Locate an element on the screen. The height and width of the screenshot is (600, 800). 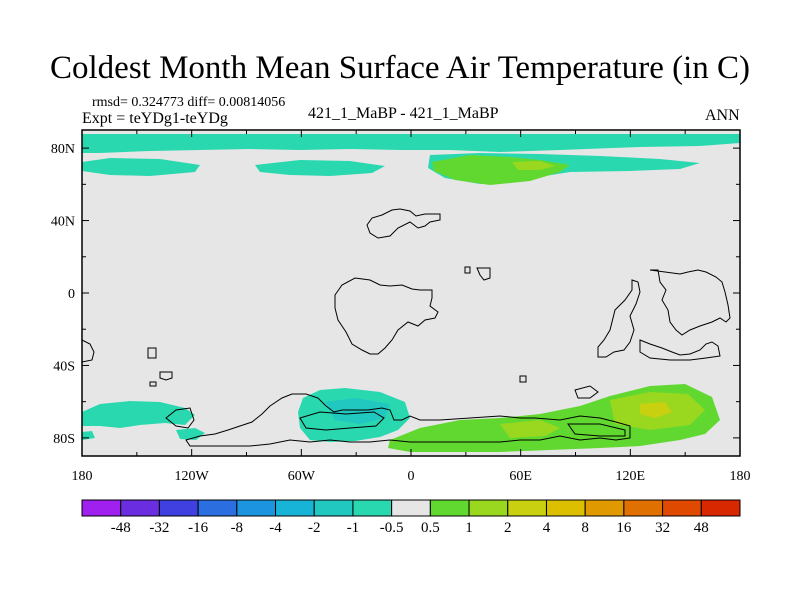
colorbar-label: 0.5 is located at coordinates (430, 528).